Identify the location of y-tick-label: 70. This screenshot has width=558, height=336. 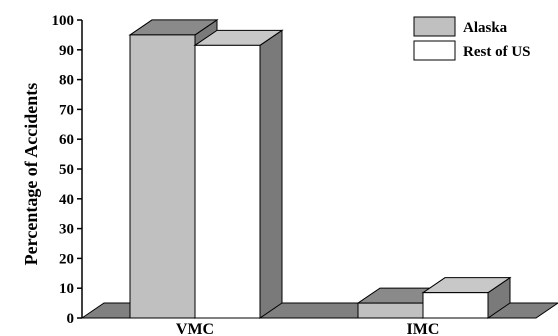
(66, 110).